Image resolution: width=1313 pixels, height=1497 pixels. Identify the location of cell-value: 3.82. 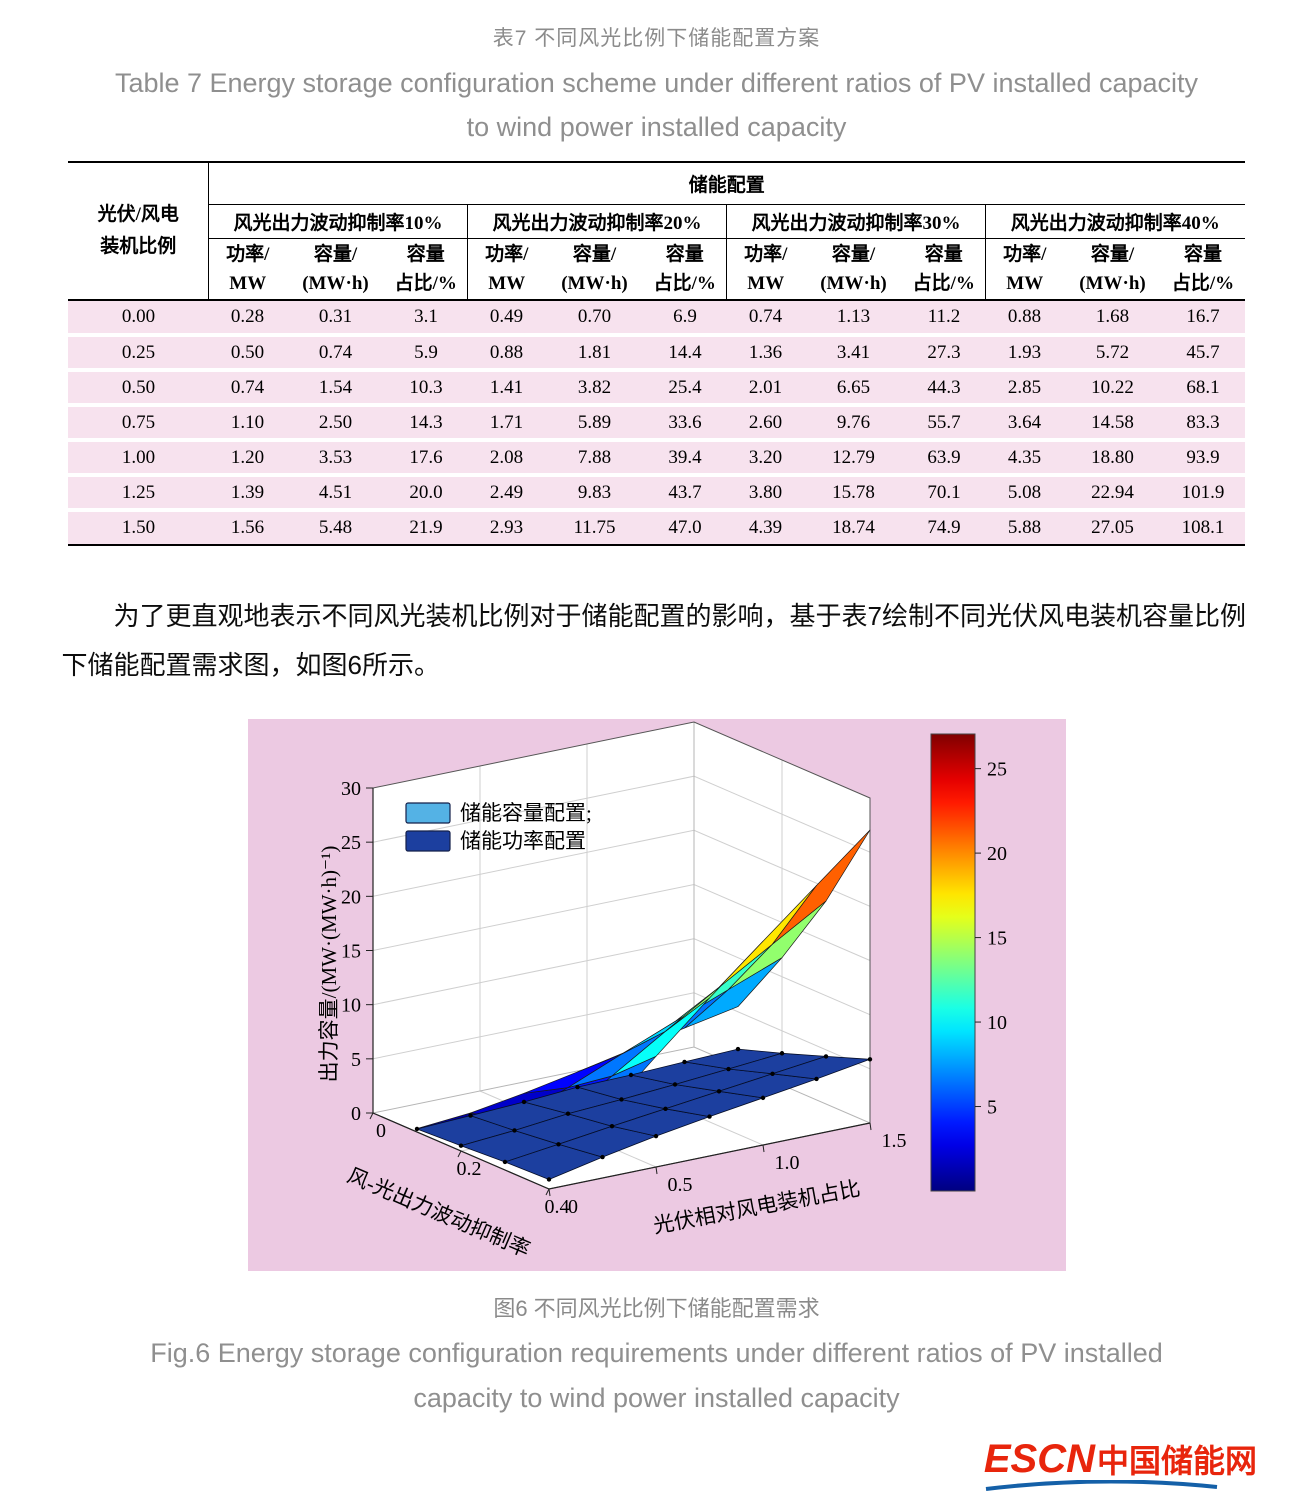
(594, 389).